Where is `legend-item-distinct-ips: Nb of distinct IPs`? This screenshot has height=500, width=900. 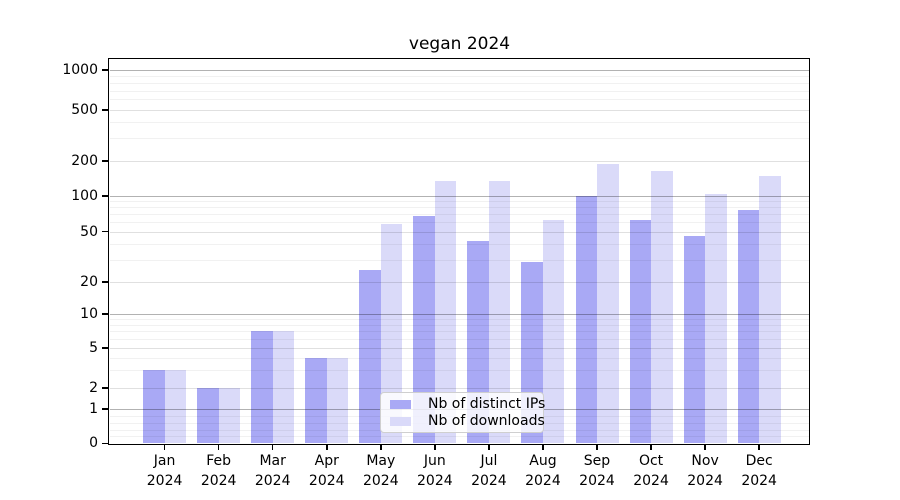
legend-item-distinct-ips: Nb of distinct IPs is located at coordinates (466, 404).